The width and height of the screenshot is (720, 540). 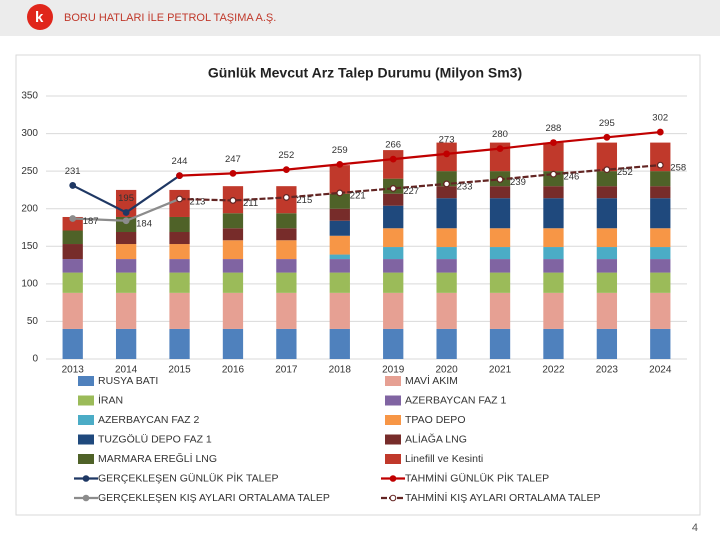 What do you see at coordinates (340, 150) in the screenshot?
I see `data-label: 259` at bounding box center [340, 150].